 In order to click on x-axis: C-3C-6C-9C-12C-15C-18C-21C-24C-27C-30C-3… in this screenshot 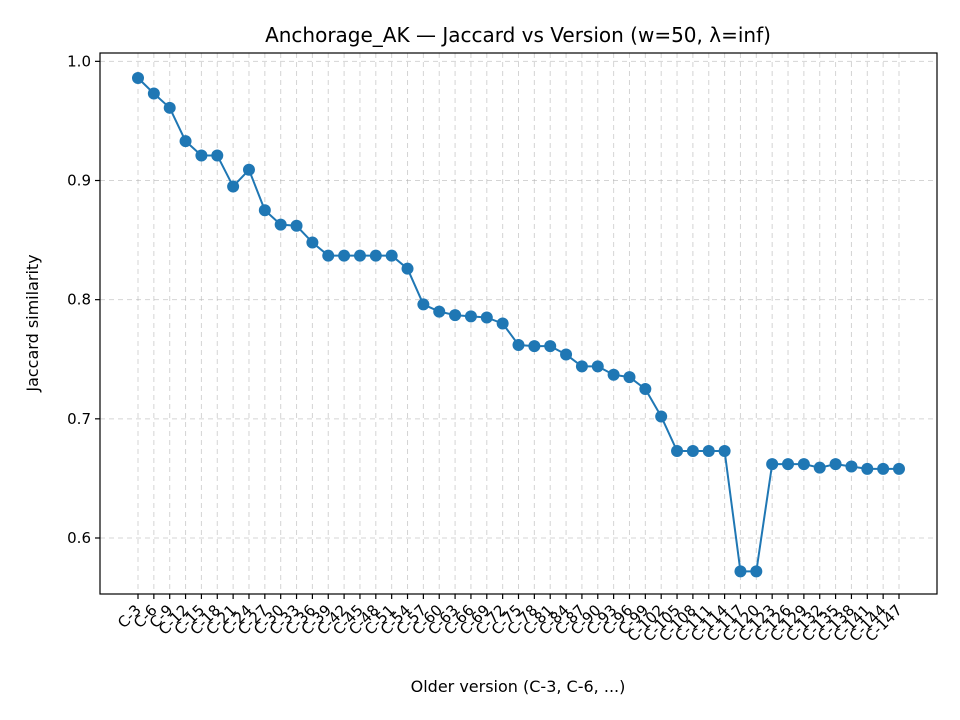, I will do `click(510, 619)`.